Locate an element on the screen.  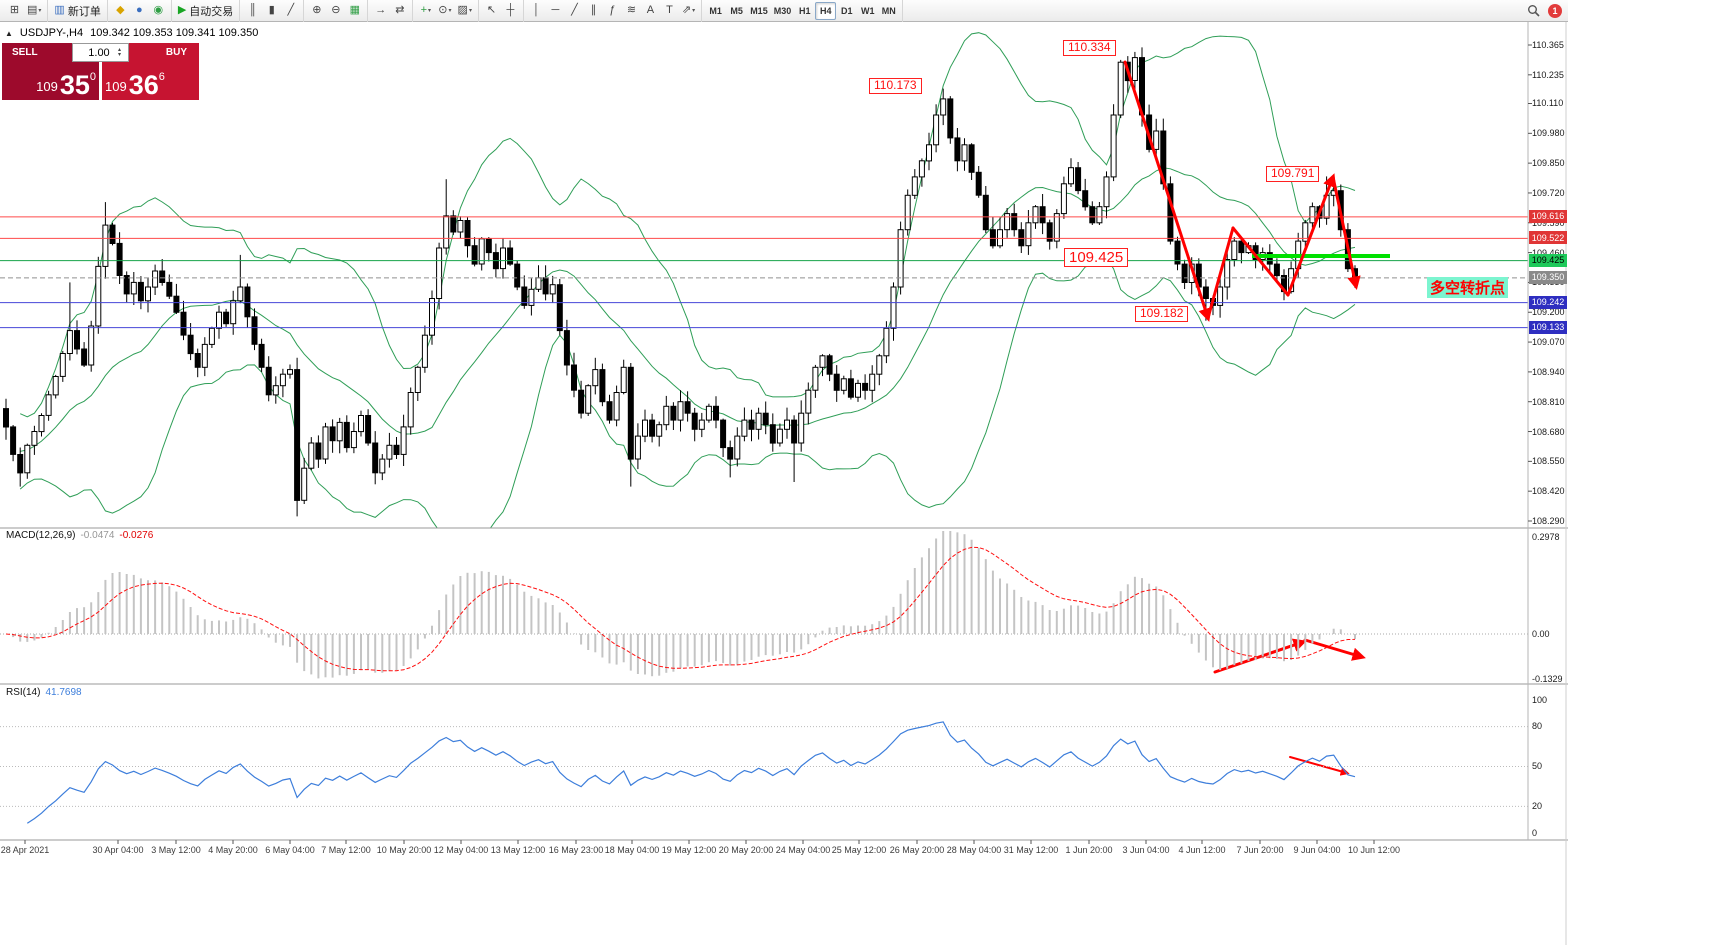
volume-down-button: ▾ is located at coordinates (119, 54).